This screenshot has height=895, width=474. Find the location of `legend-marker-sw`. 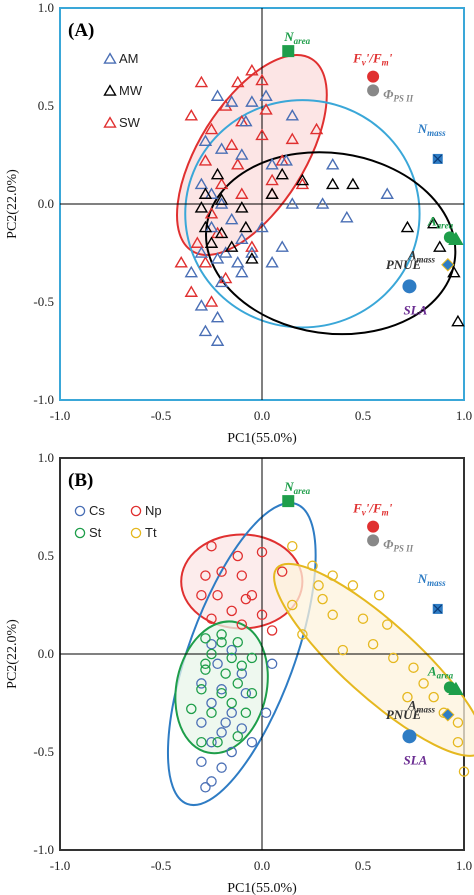

legend-marker-sw is located at coordinates (110, 122).